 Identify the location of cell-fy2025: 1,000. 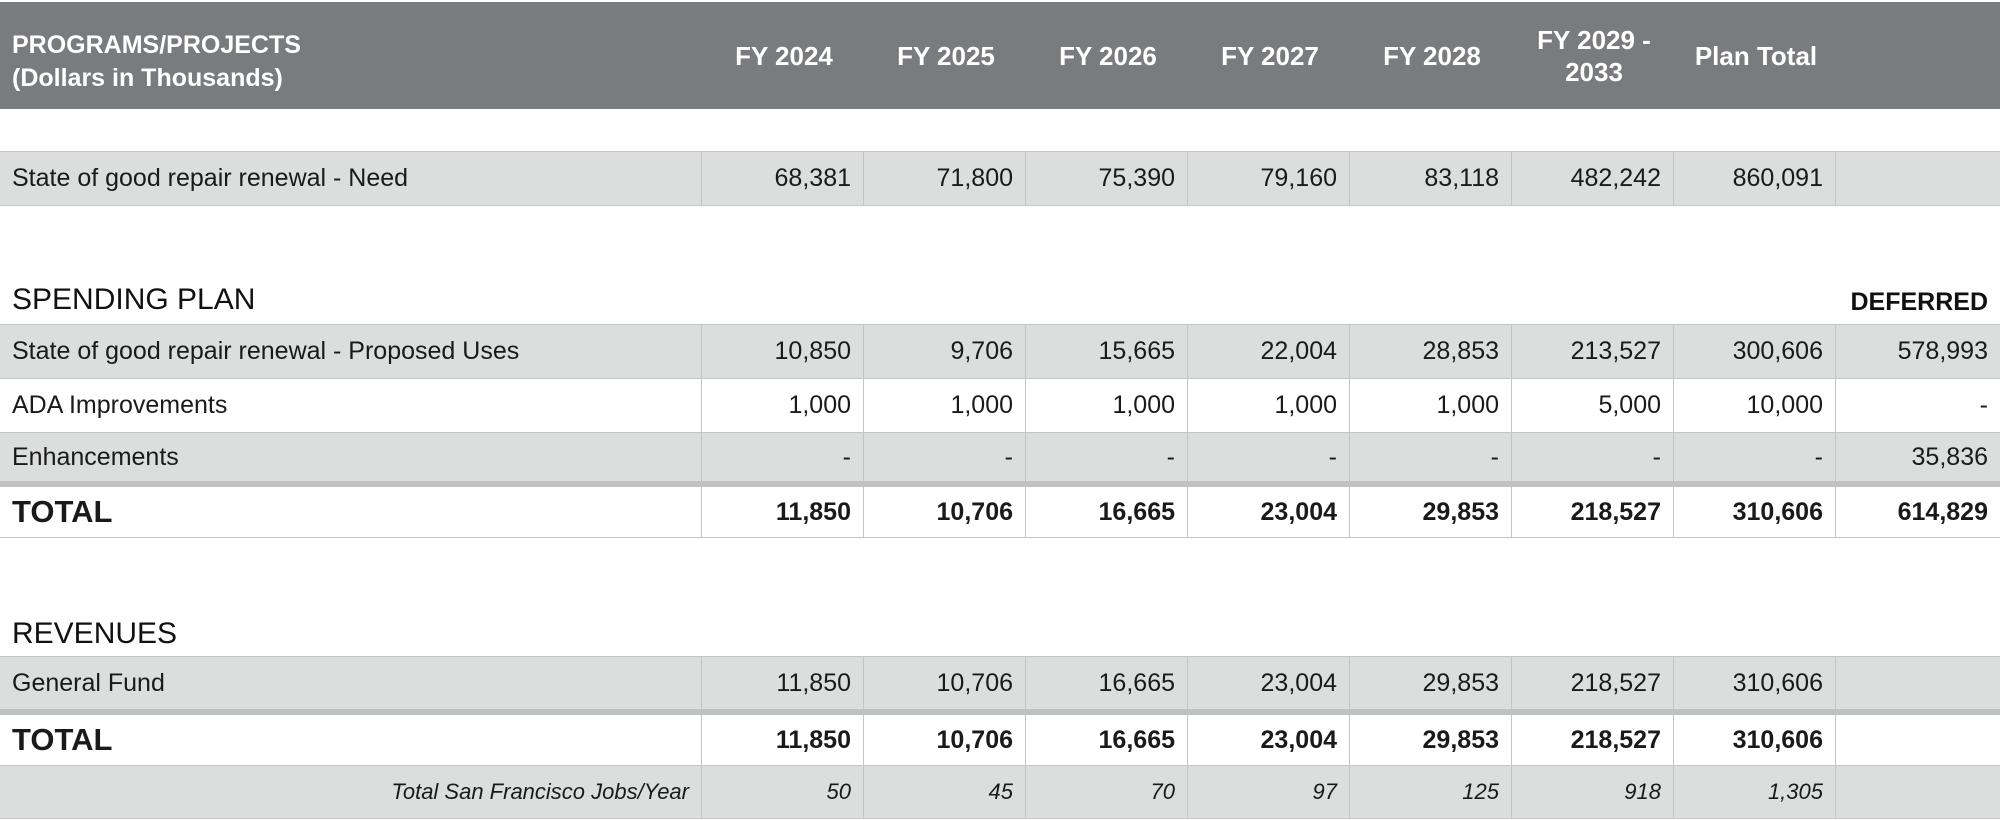
(945, 405).